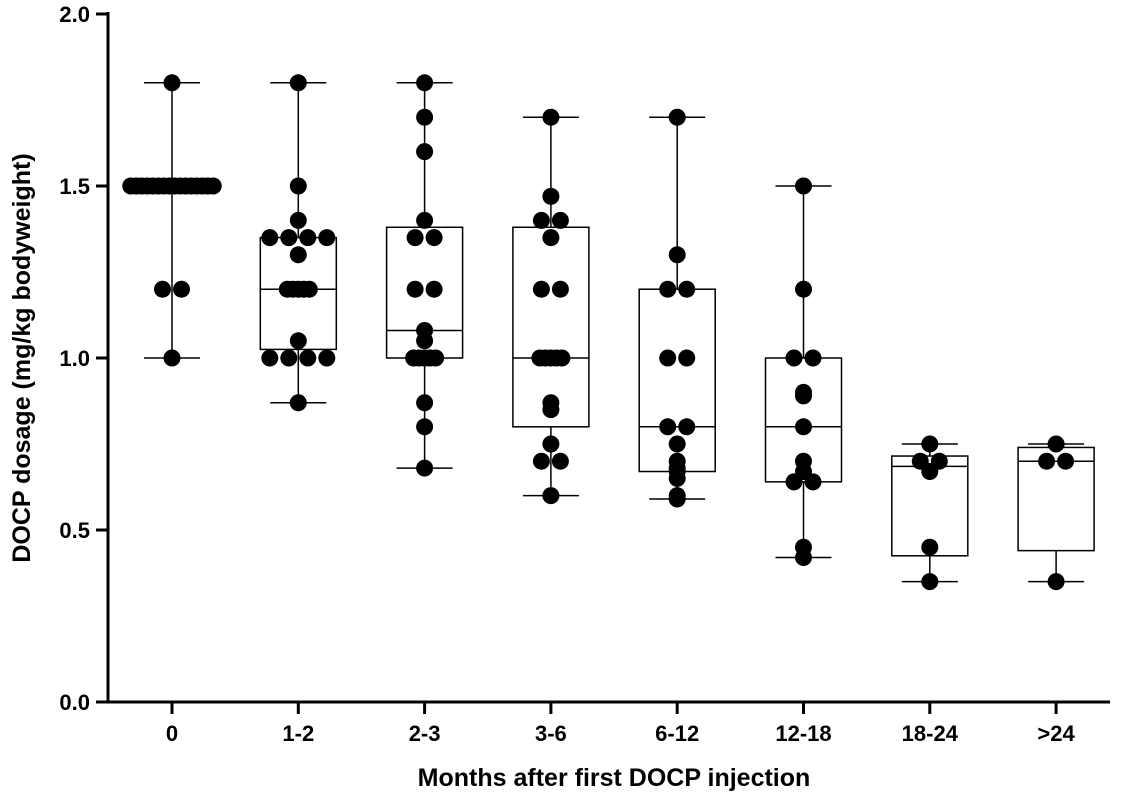  What do you see at coordinates (803, 733) in the screenshot?
I see `x-tick-label: 12-18` at bounding box center [803, 733].